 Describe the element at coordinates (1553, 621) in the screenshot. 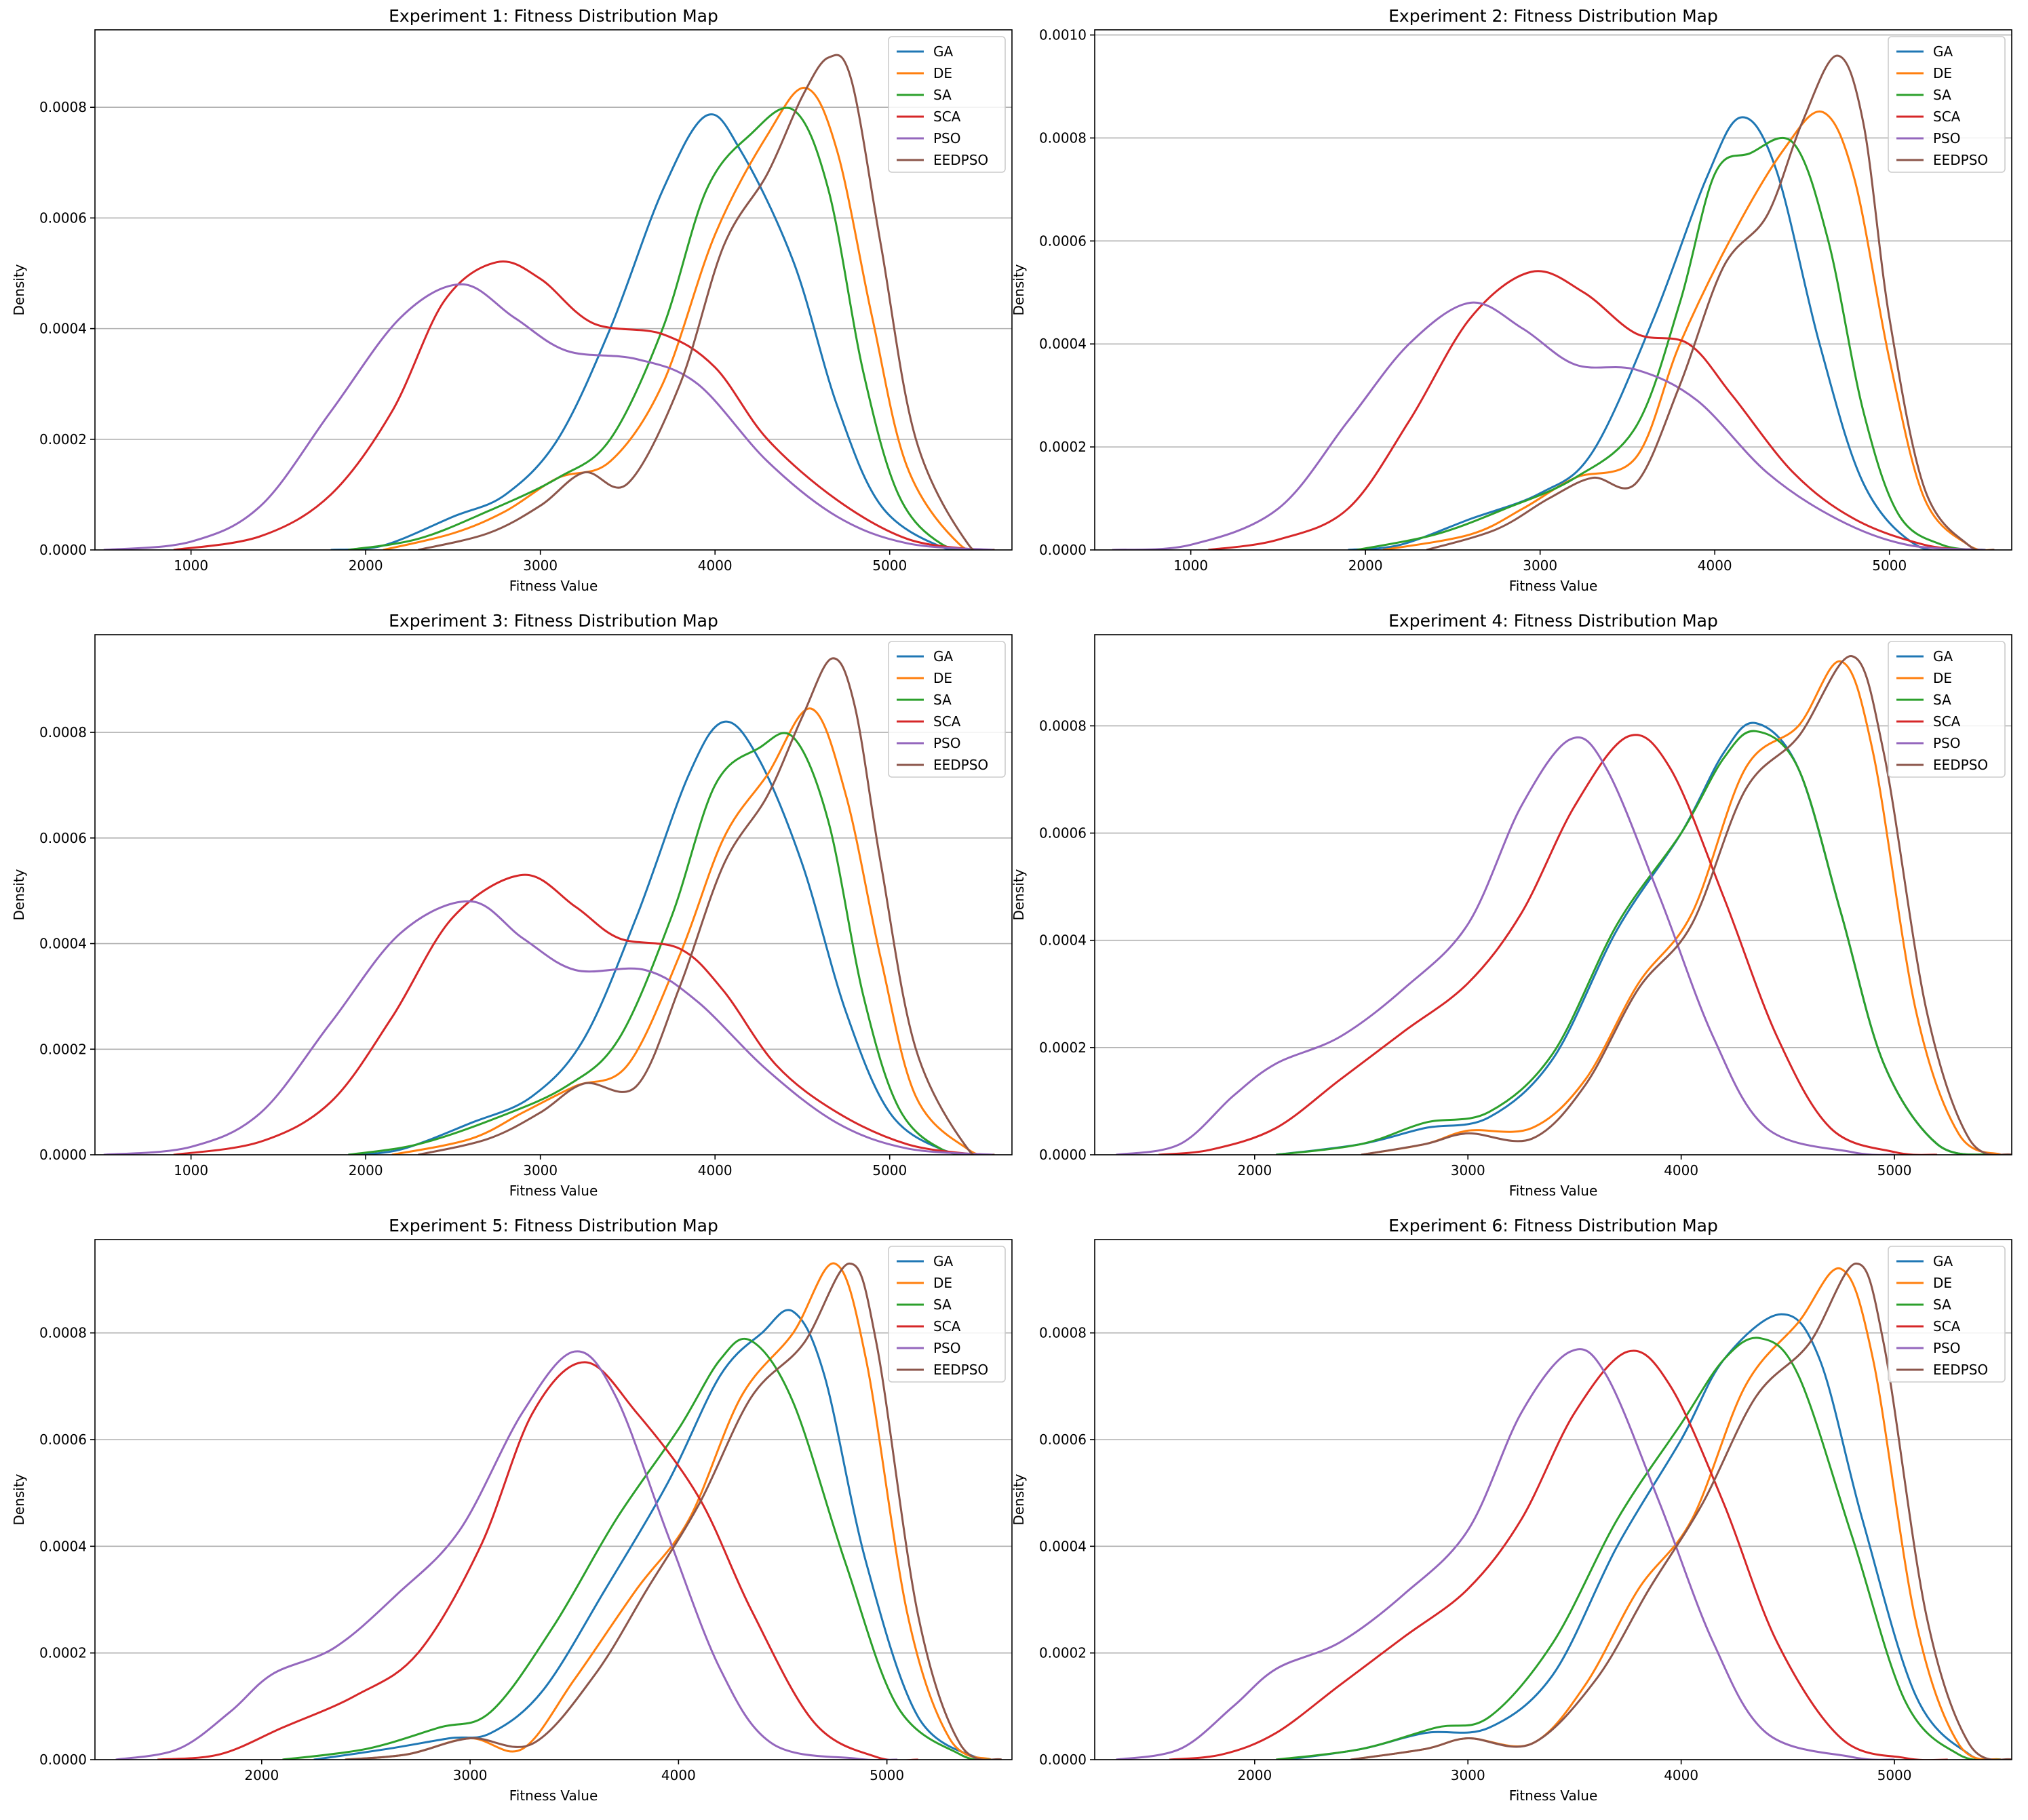

I see `chart-title: Experiment 4: Fitness Distribution Map` at that location.